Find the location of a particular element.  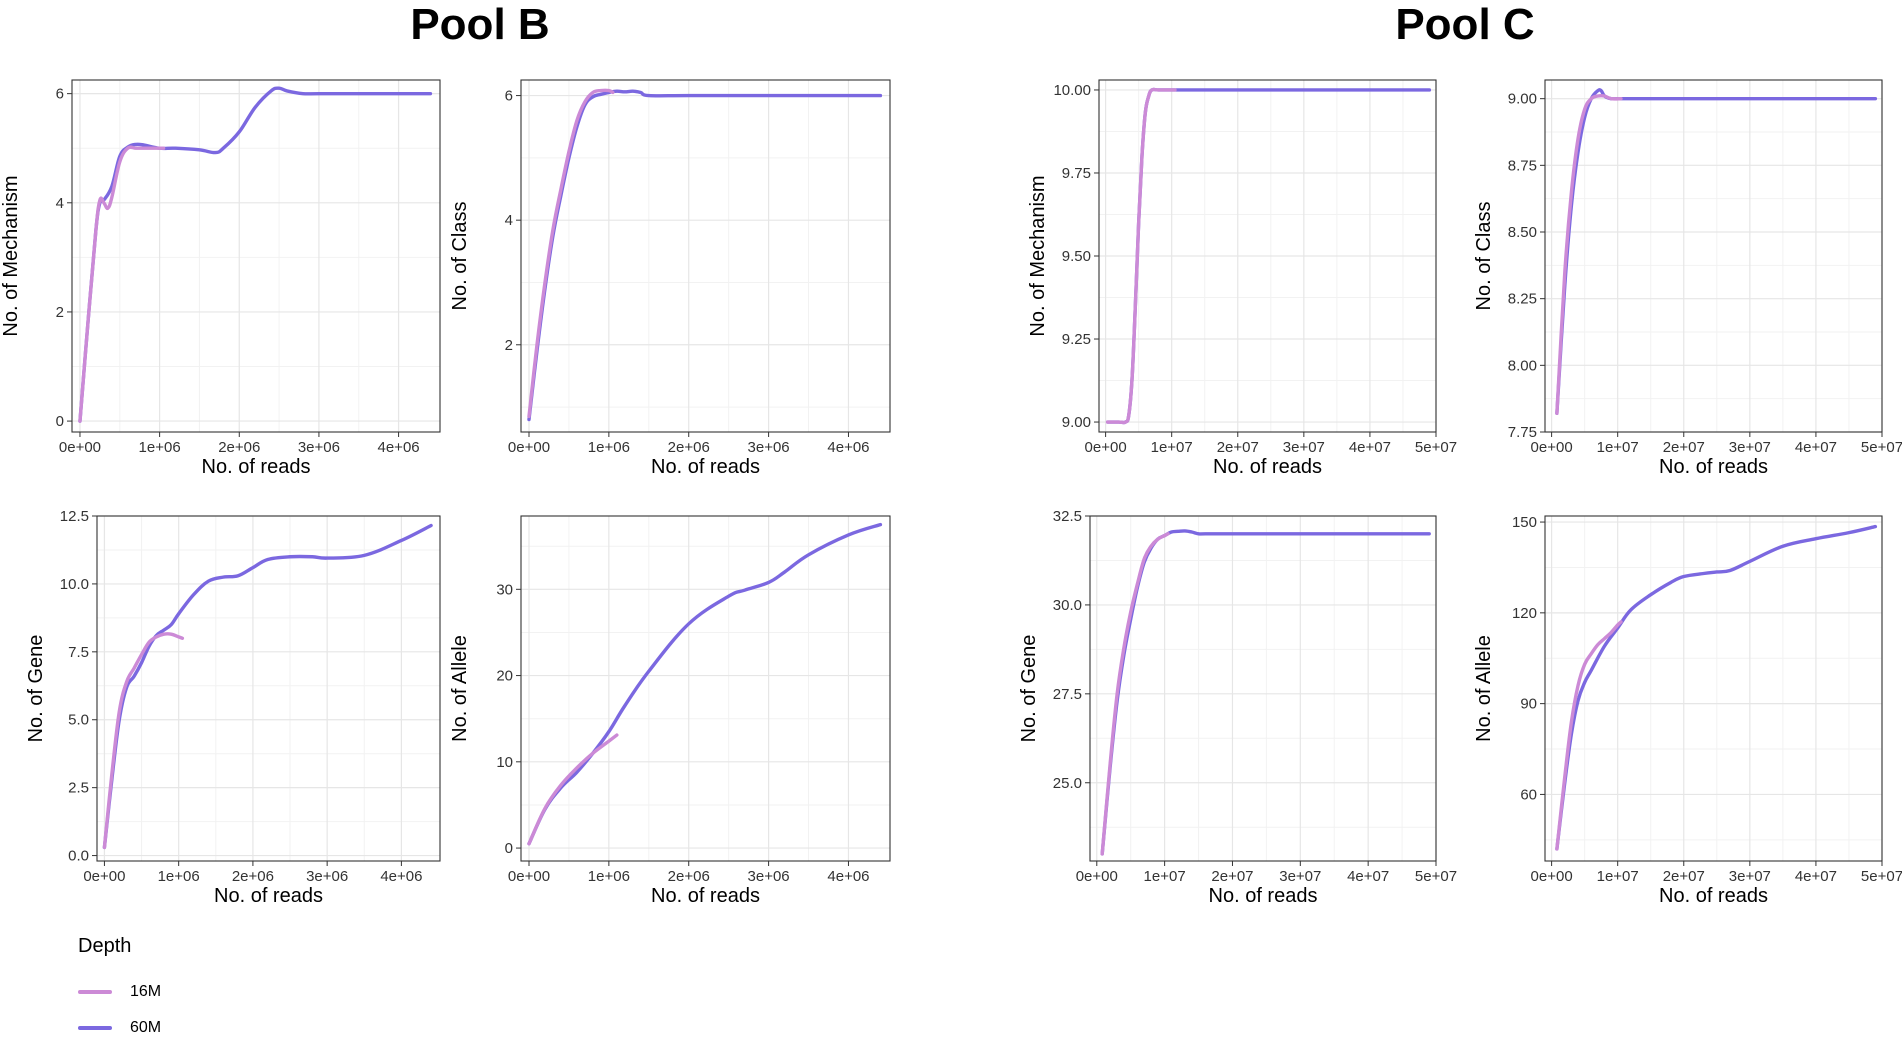

panel2-ytick-label: 4 is located at coordinates (509, 220).